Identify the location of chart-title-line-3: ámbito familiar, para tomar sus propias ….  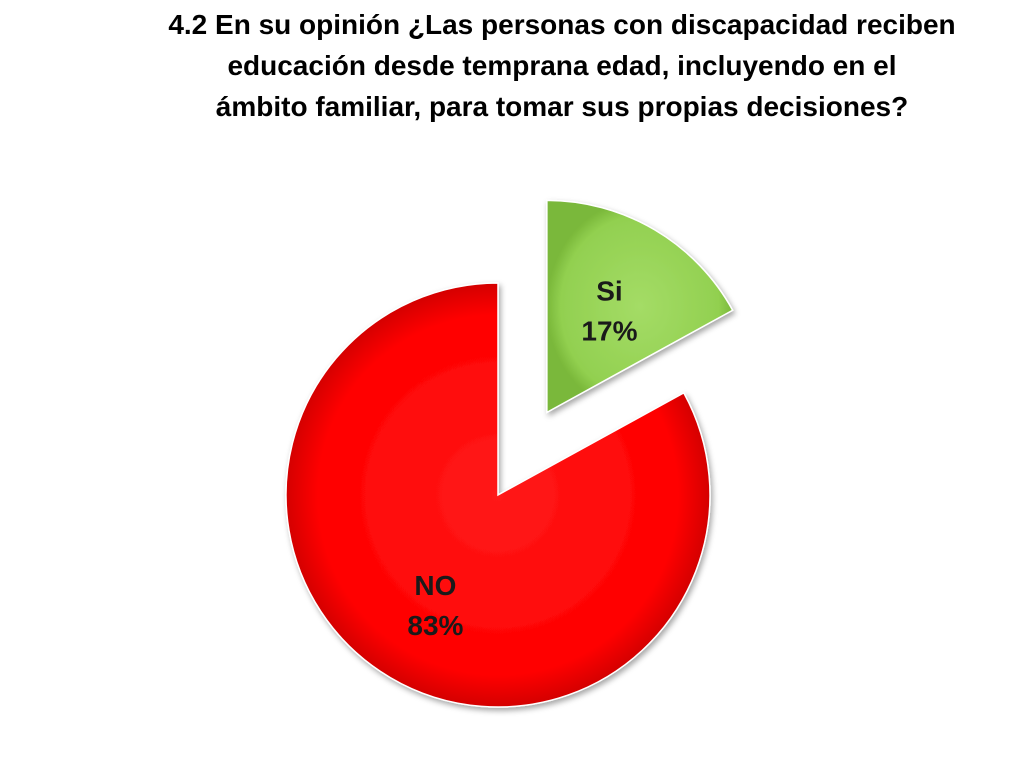
(562, 106).